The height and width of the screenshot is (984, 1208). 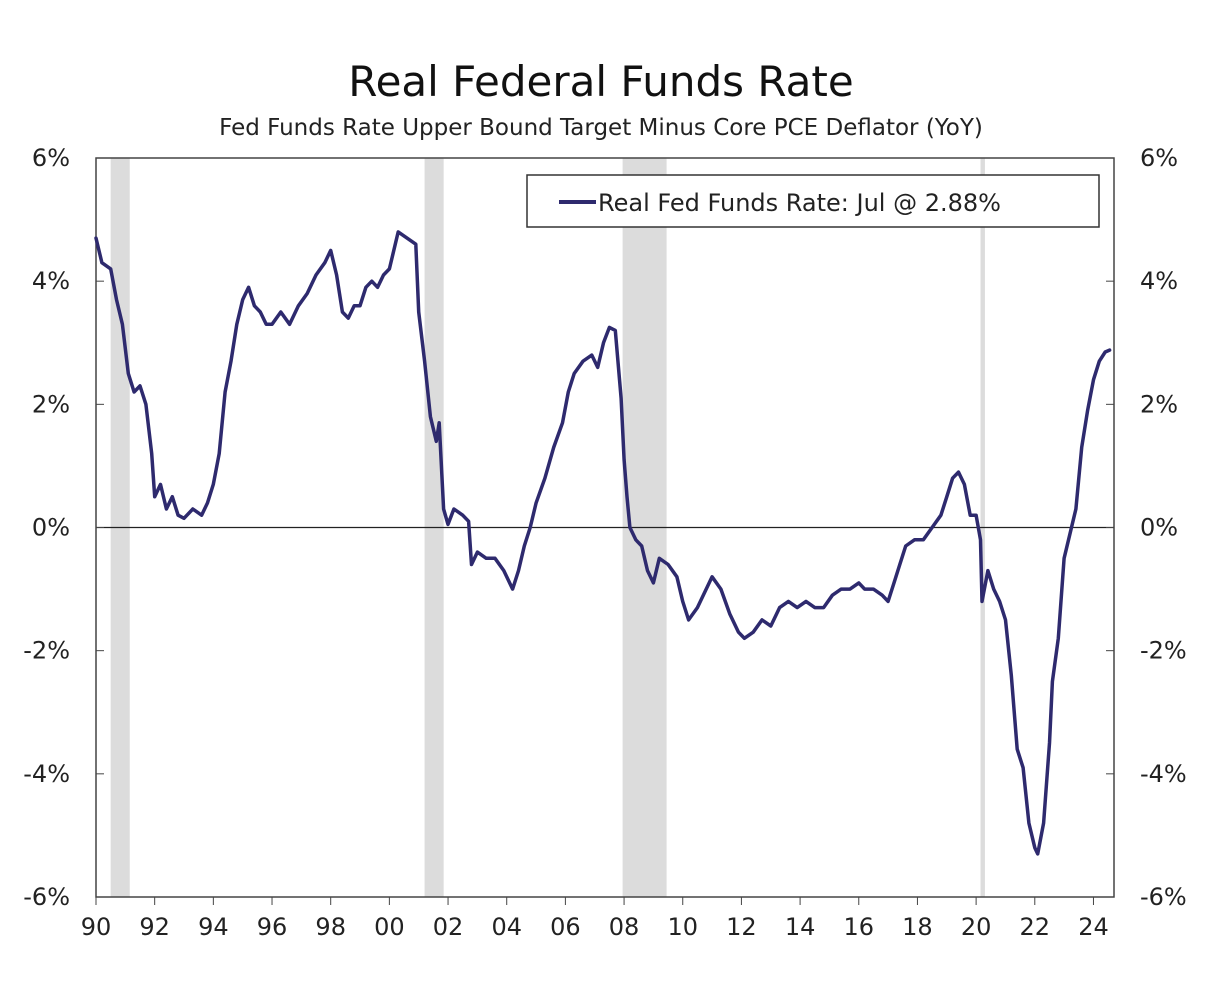 What do you see at coordinates (506, 927) in the screenshot?
I see `x-tick-label: 04` at bounding box center [506, 927].